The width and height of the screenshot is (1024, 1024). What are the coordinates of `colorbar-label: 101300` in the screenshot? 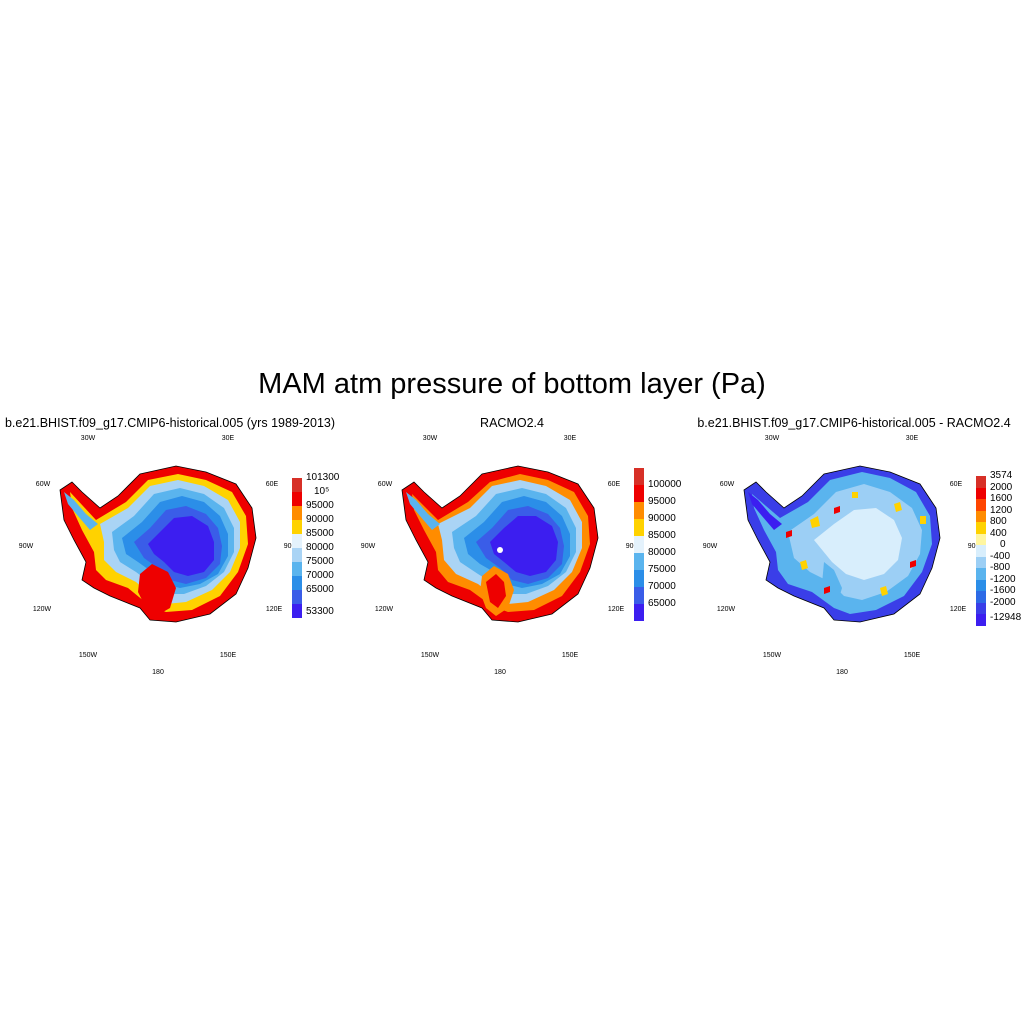 It's located at (323, 477).